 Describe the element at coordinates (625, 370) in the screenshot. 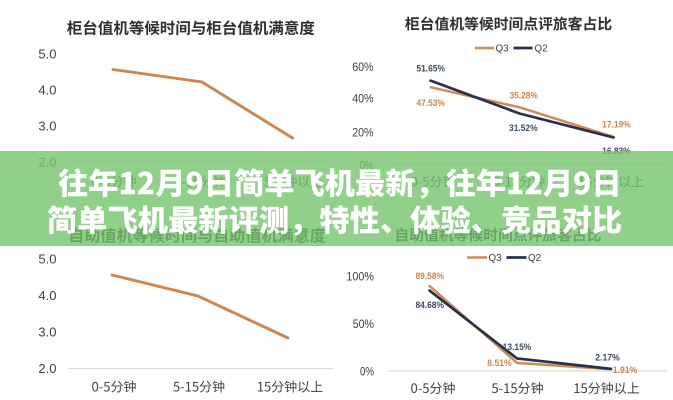

I see `svg-text: 1.91%` at that location.